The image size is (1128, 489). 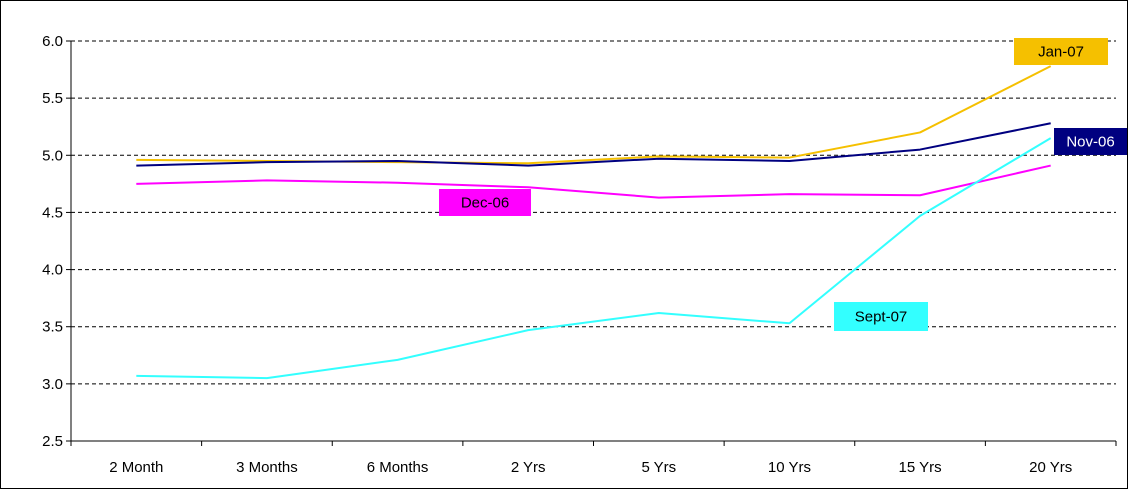 What do you see at coordinates (52, 212) in the screenshot?
I see `y-tick-label: 4.5` at bounding box center [52, 212].